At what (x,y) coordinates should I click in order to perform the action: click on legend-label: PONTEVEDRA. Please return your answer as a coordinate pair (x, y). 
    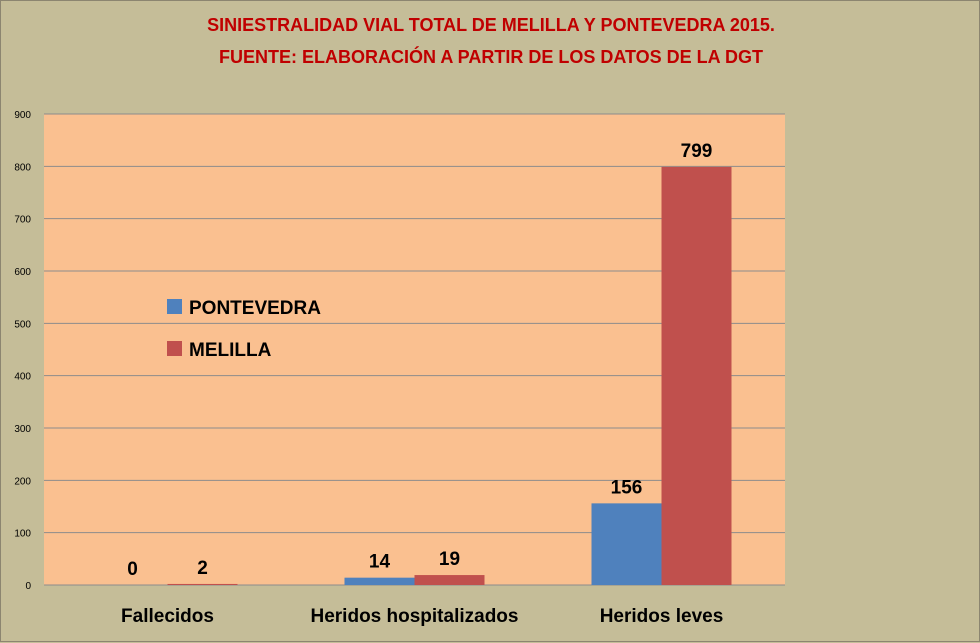
    Looking at the image, I should click on (255, 308).